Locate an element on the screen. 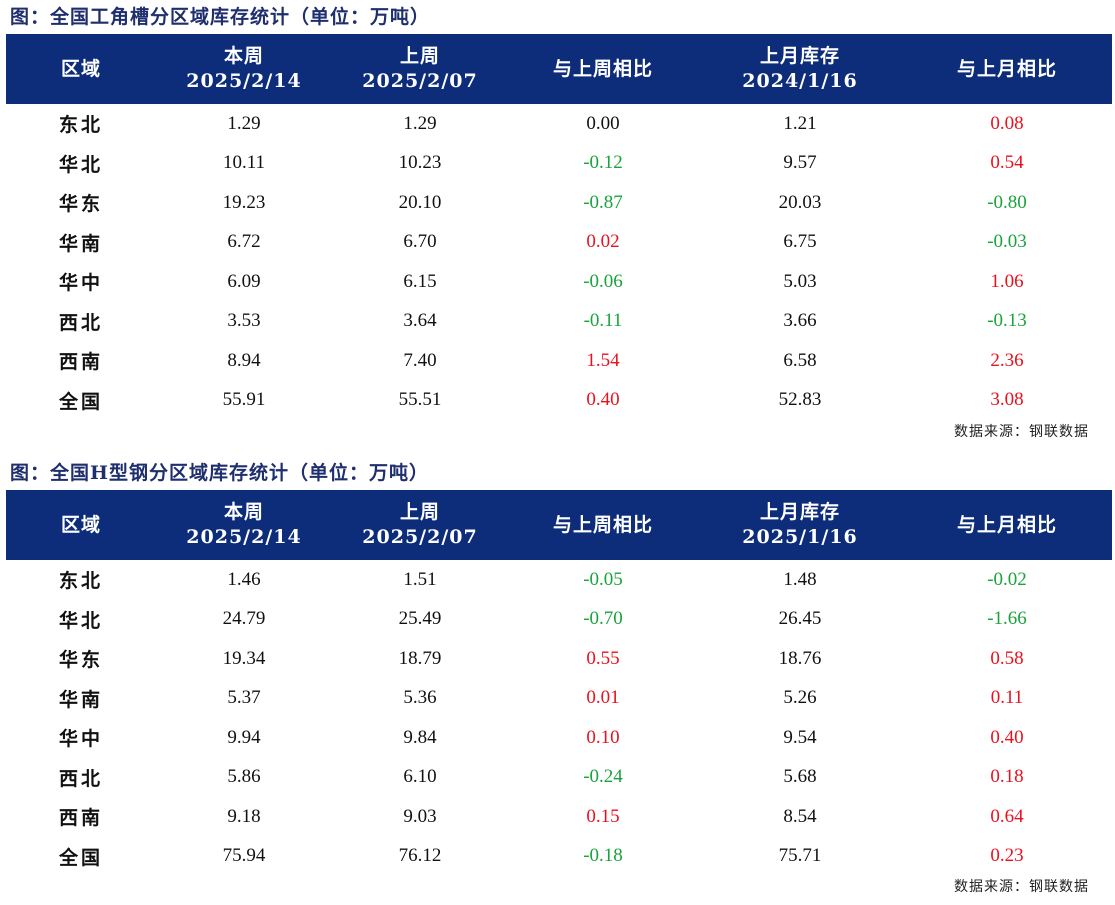 The width and height of the screenshot is (1115, 905). cell-mom-change: 0.23 is located at coordinates (1007, 856).